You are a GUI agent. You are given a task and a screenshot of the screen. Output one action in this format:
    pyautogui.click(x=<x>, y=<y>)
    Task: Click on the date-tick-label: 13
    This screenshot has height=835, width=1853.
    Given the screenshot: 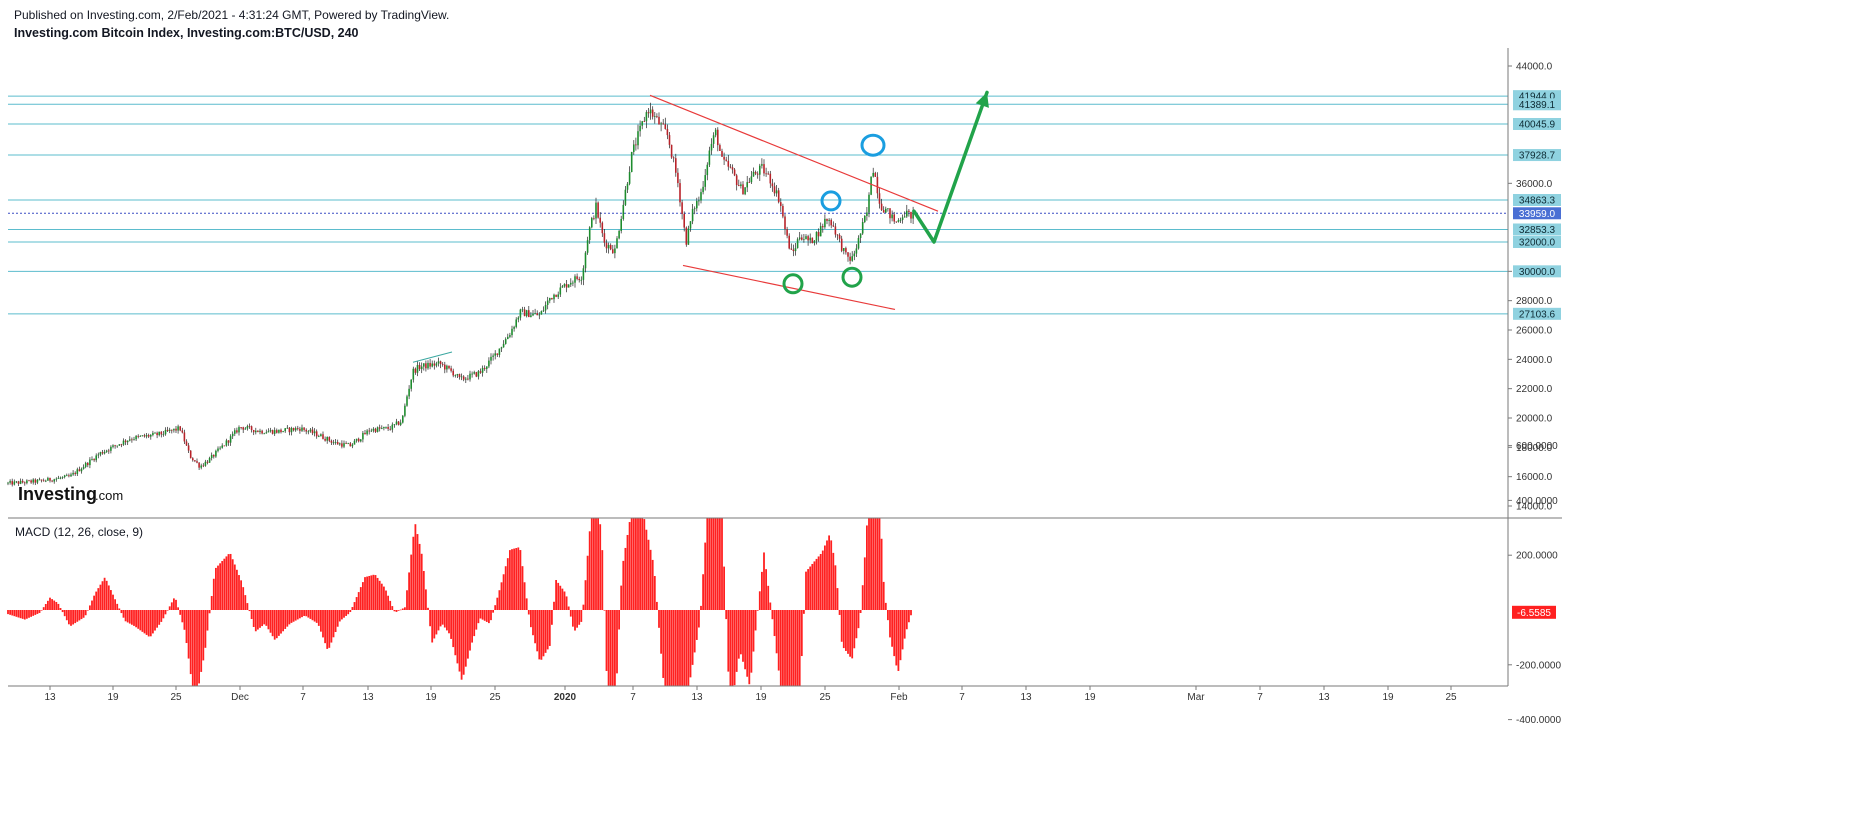 What is the action you would take?
    pyautogui.click(x=368, y=697)
    